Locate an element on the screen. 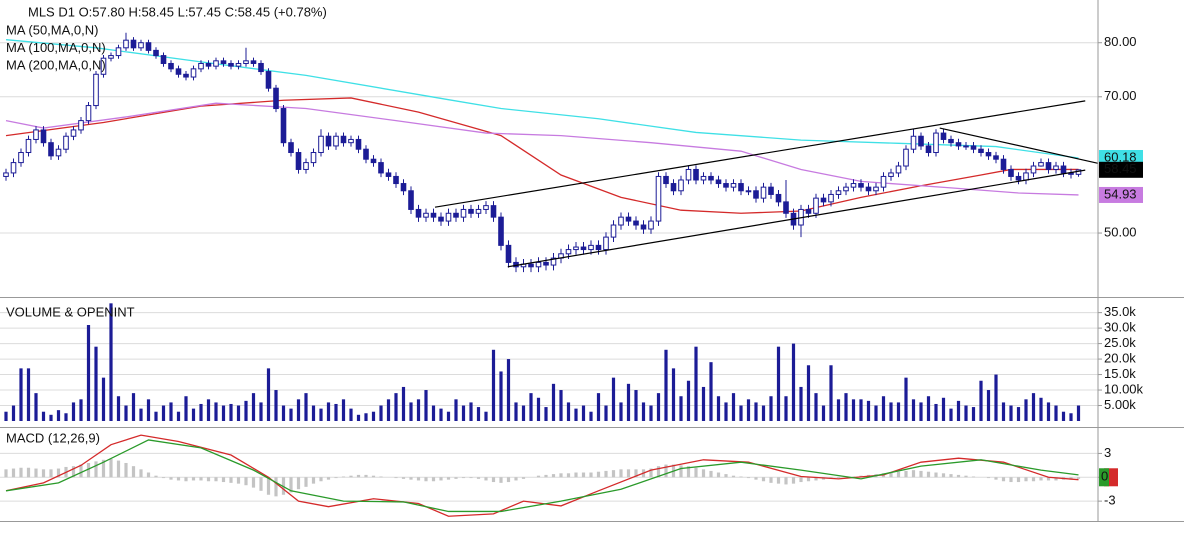 The image size is (1184, 553). macd-line is located at coordinates (542, 475).